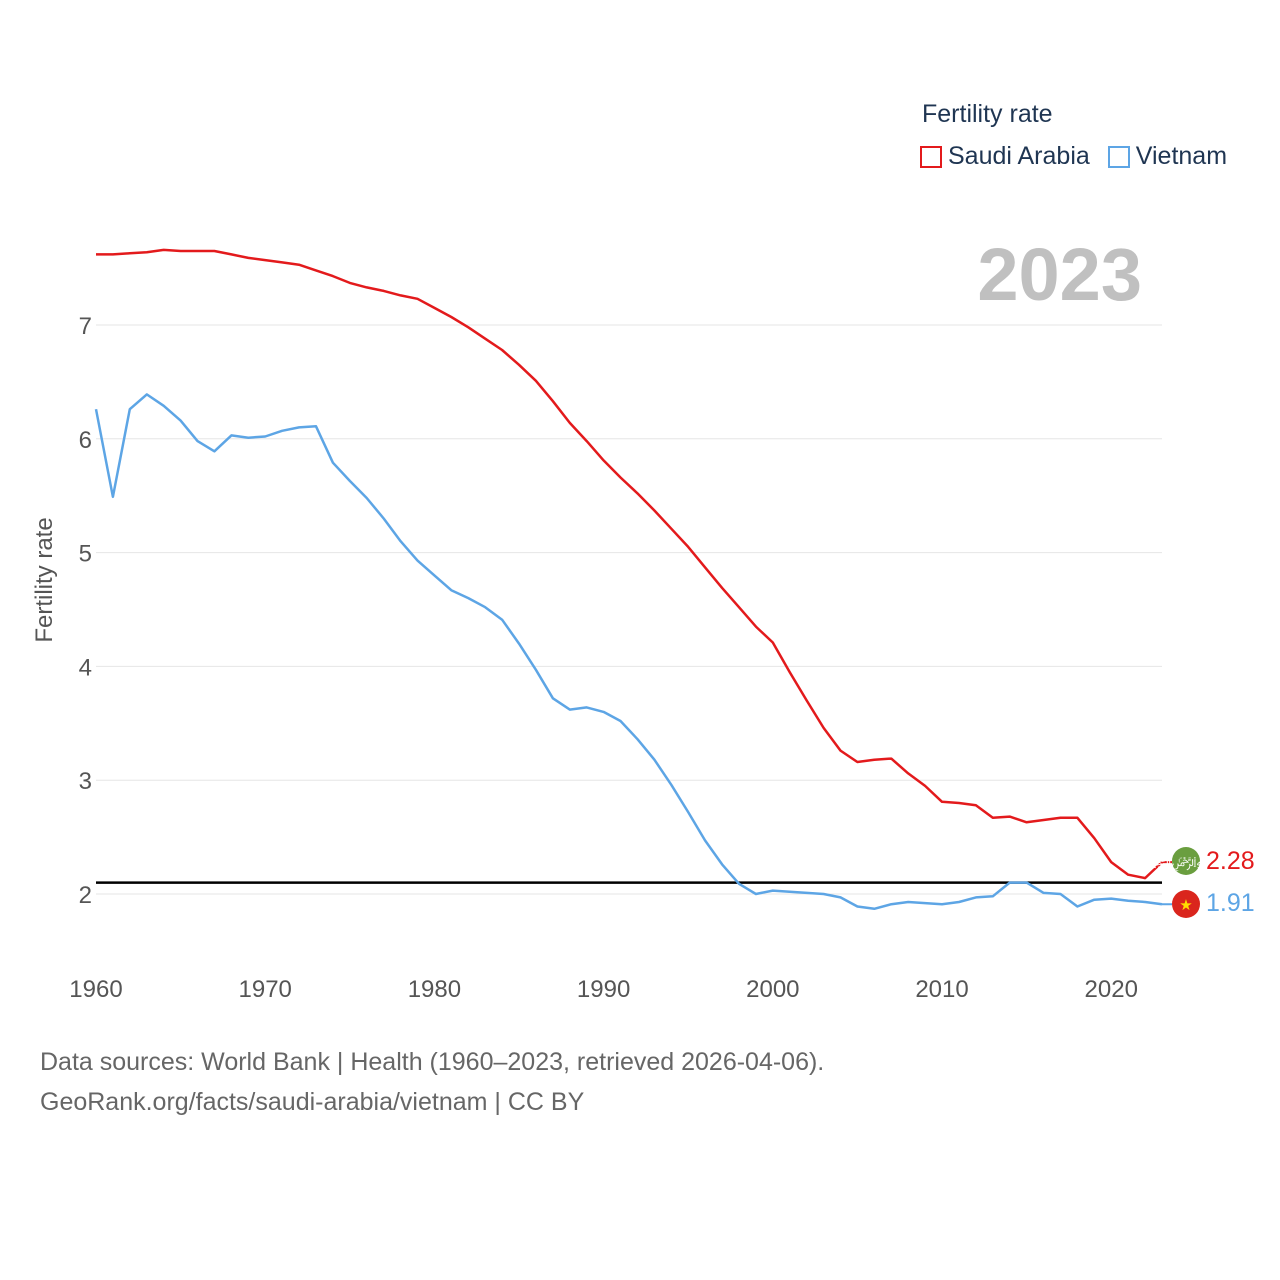 This screenshot has height=1280, width=1280. I want to click on x-tick-label: 2010, so click(941, 989).